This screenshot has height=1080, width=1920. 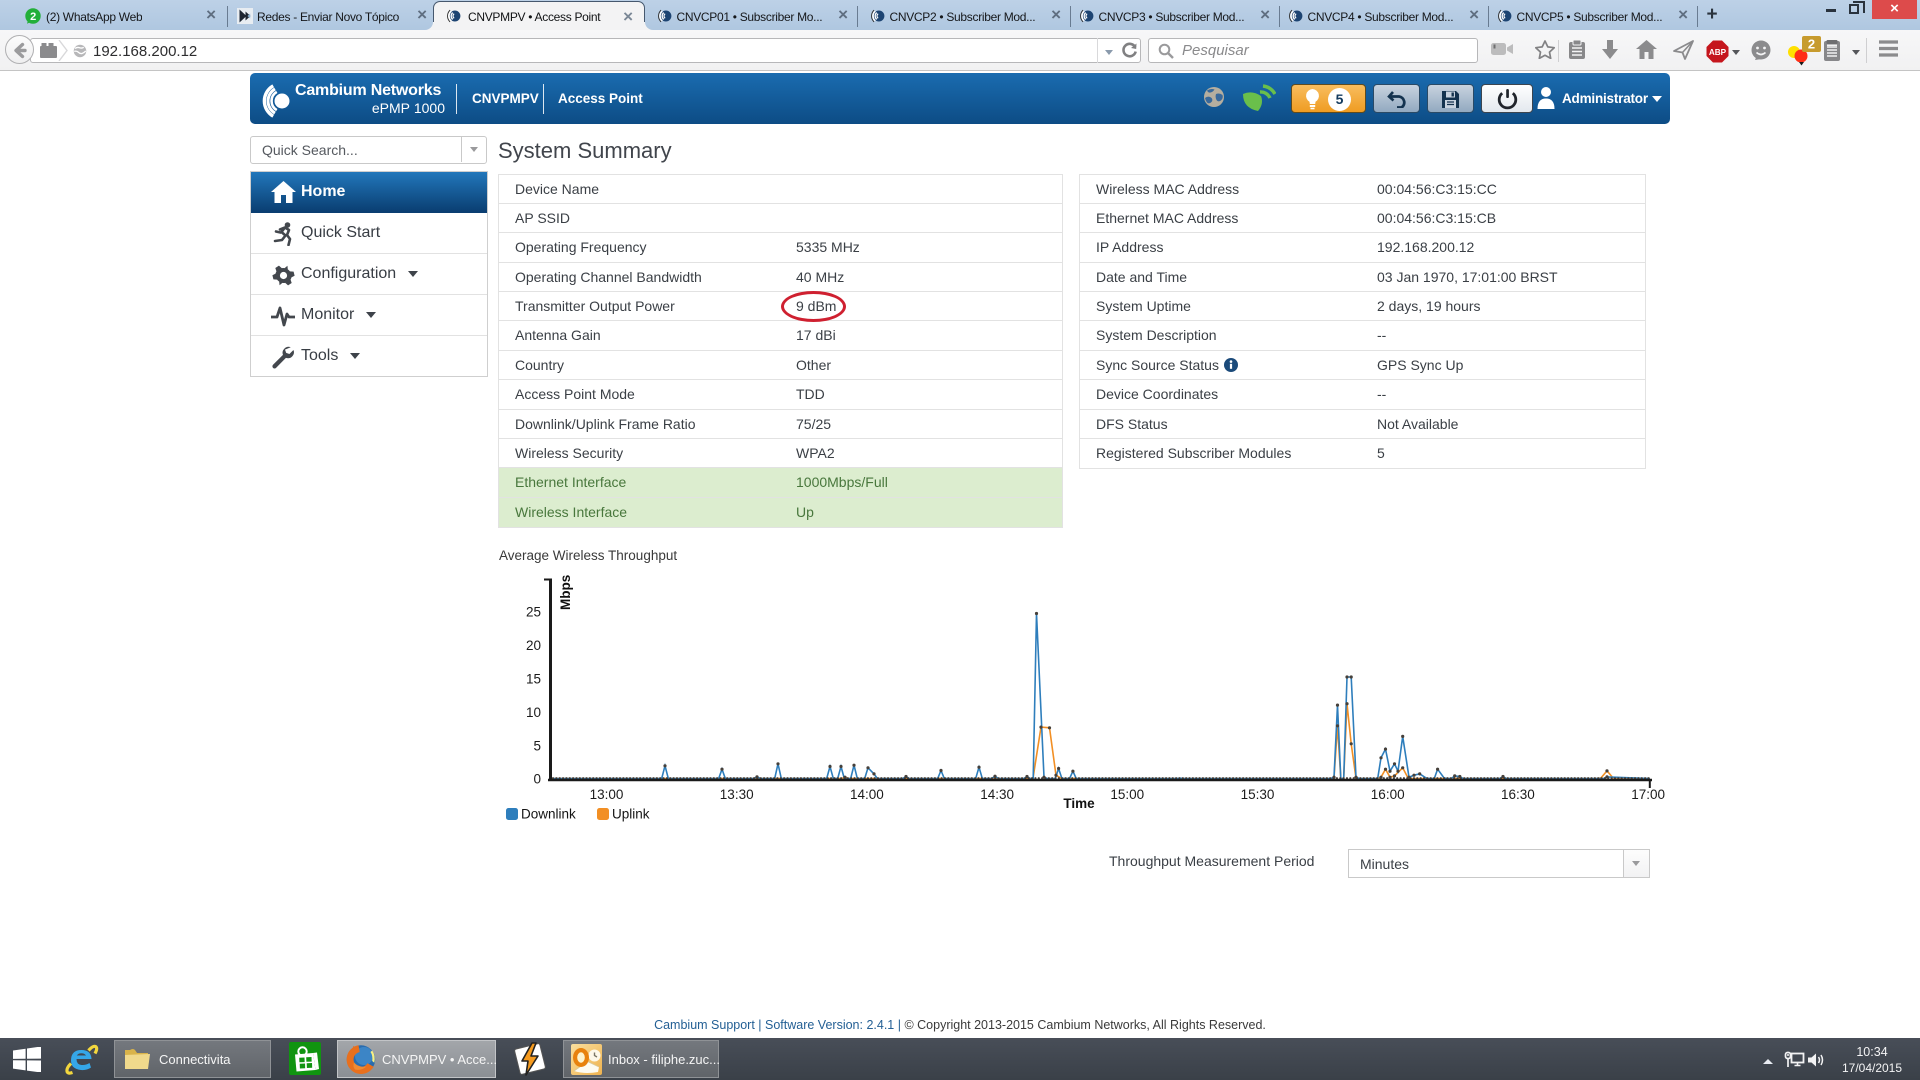 I want to click on svg-text: 15:00, so click(x=1127, y=794).